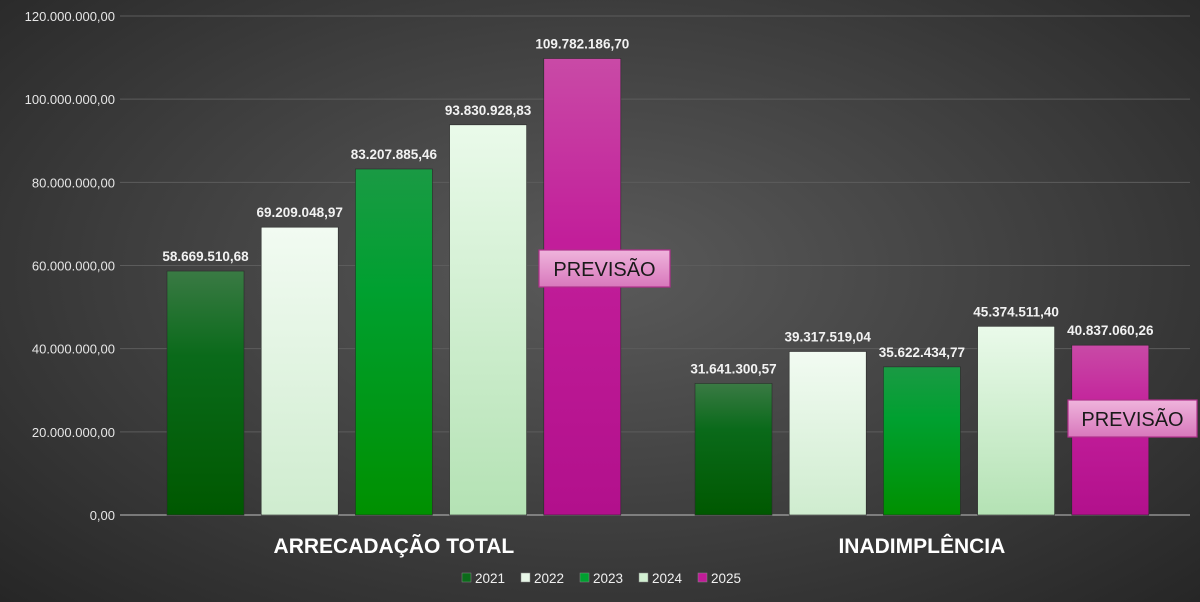 The height and width of the screenshot is (602, 1200). What do you see at coordinates (70, 99) in the screenshot?
I see `y-tick-label: 100.000.000,00` at bounding box center [70, 99].